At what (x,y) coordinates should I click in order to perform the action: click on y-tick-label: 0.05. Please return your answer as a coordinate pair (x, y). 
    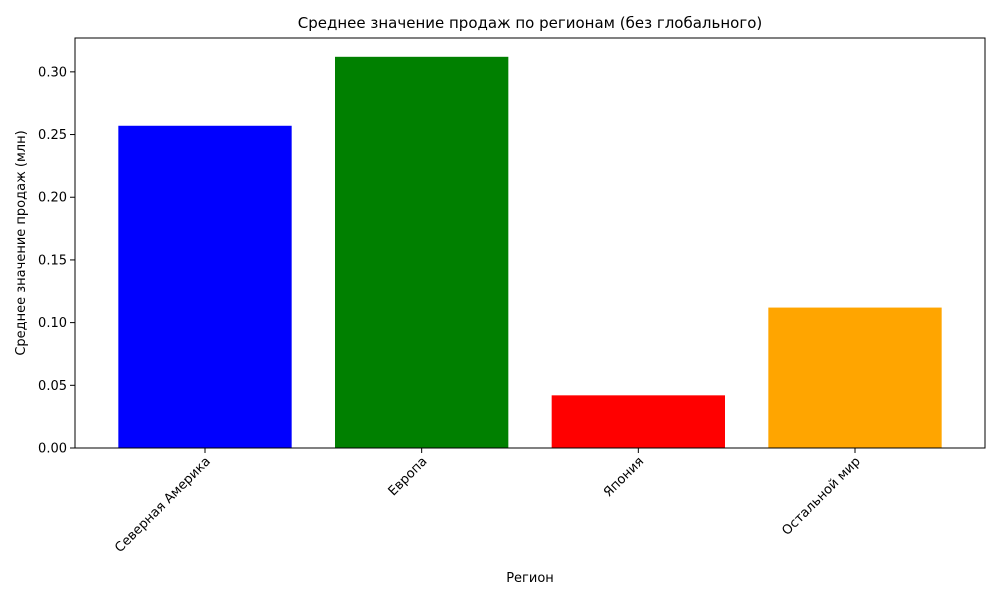
    Looking at the image, I should click on (52, 386).